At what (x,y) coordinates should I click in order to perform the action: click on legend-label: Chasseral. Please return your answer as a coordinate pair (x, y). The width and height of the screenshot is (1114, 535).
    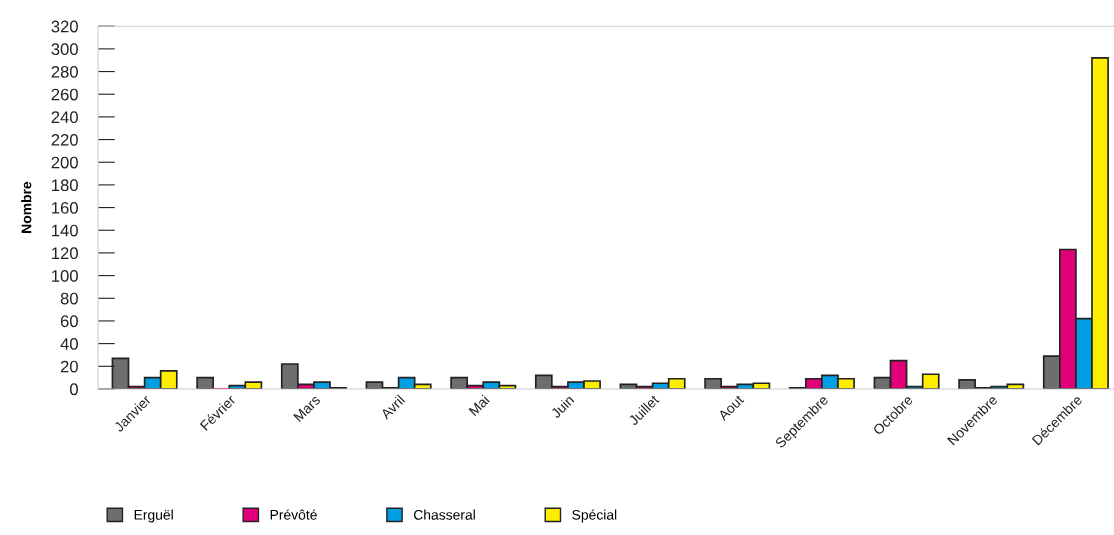
    Looking at the image, I should click on (444, 514).